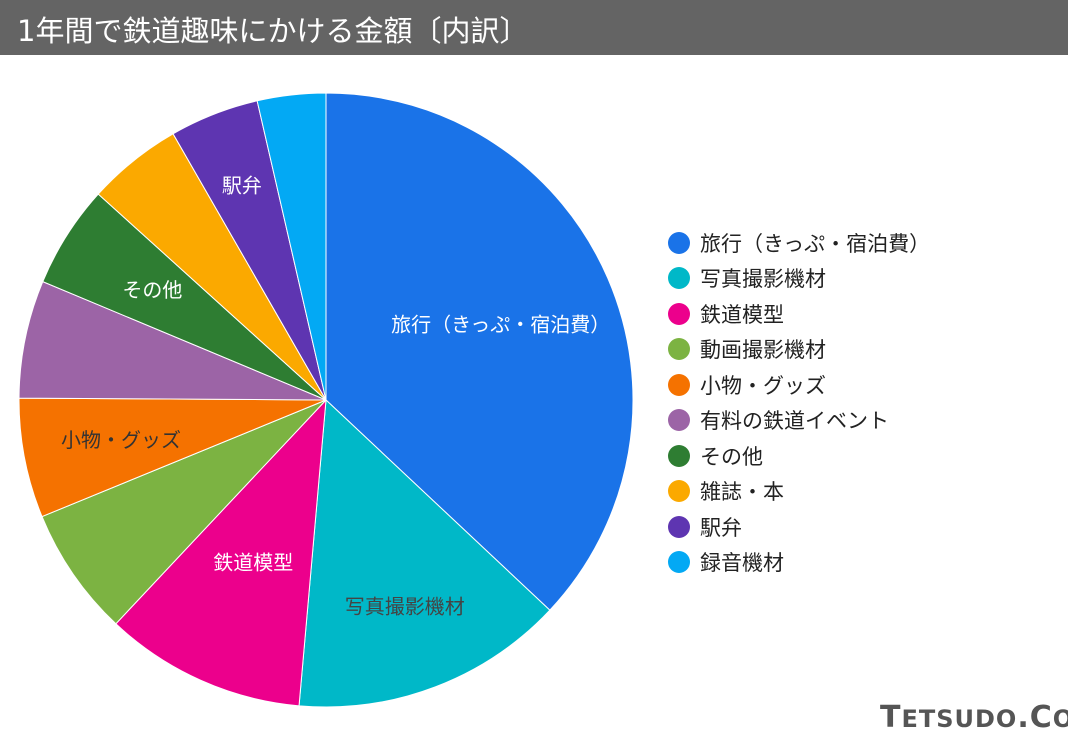 The image size is (1068, 744). I want to click on slice-label: 写真撮影機材, so click(405, 607).